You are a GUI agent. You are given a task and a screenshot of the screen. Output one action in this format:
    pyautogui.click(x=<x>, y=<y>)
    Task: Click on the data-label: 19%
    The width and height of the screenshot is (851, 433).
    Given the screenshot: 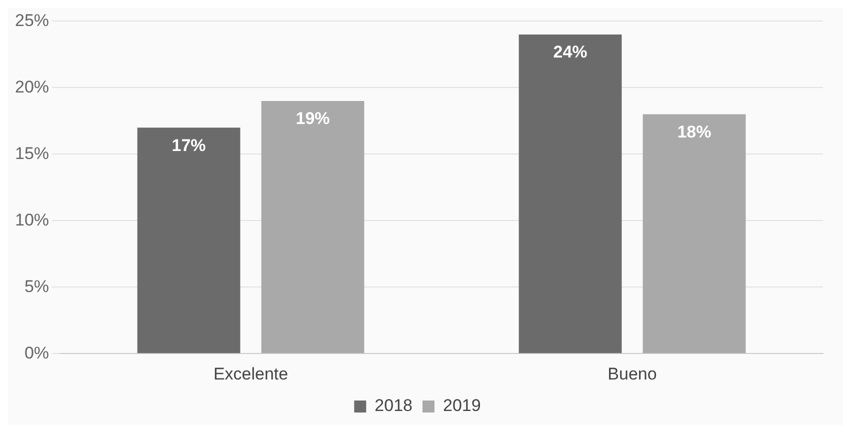 What is the action you would take?
    pyautogui.click(x=313, y=118)
    